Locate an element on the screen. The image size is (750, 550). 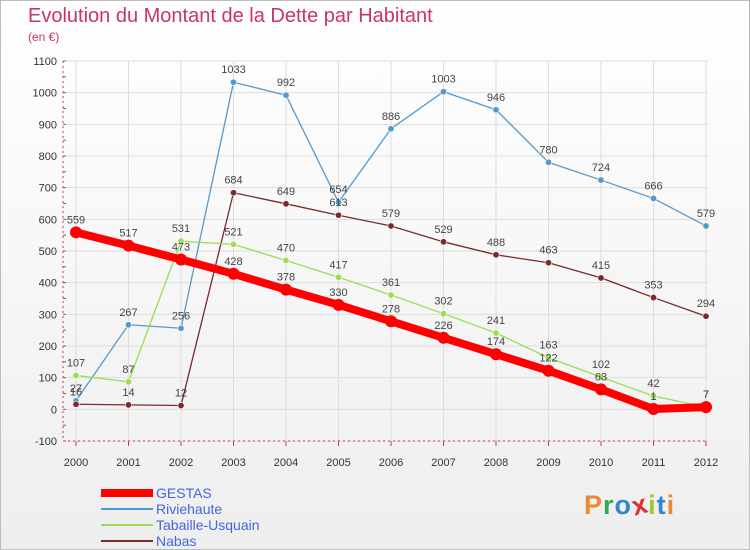
x-tick-label: 2003 is located at coordinates (233, 463).